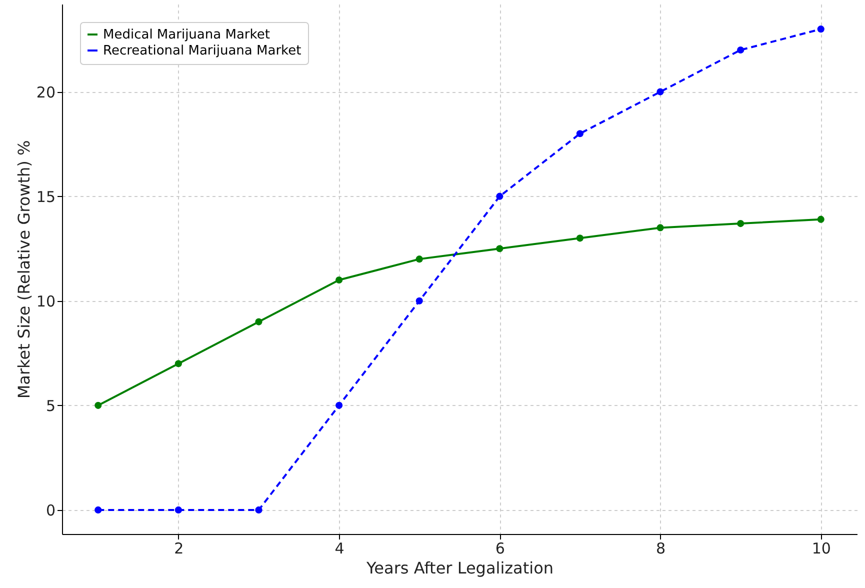 This screenshot has height=588, width=865. Describe the element at coordinates (179, 549) in the screenshot. I see `x-tick-label: 2` at that location.